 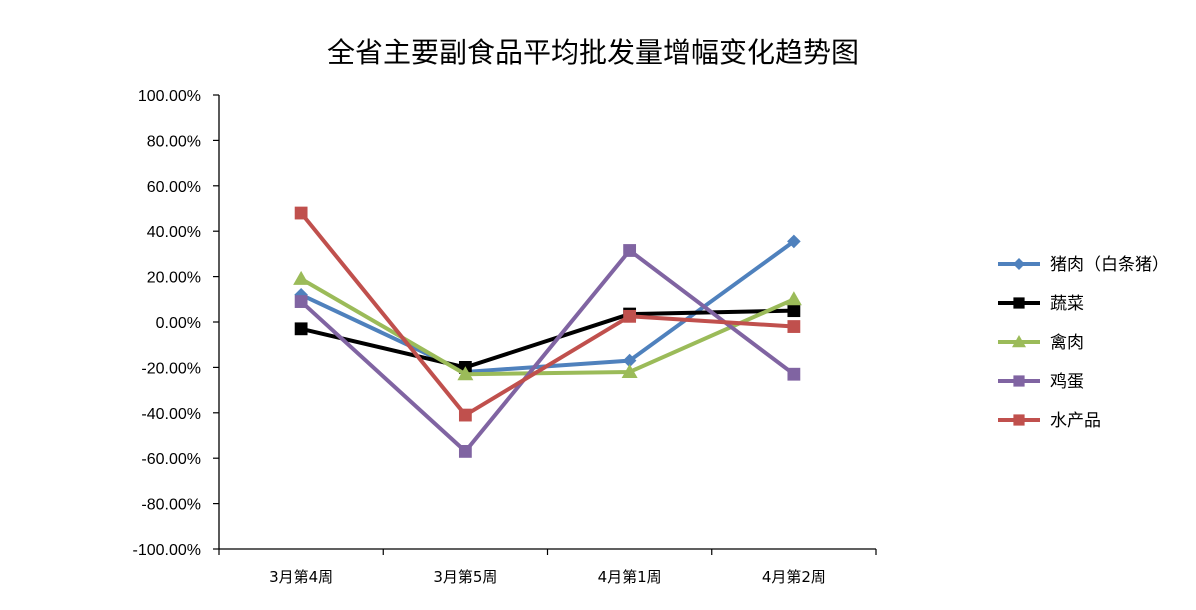 I want to click on legend-item: 猪肉（白条猪）, so click(x=1083, y=265).